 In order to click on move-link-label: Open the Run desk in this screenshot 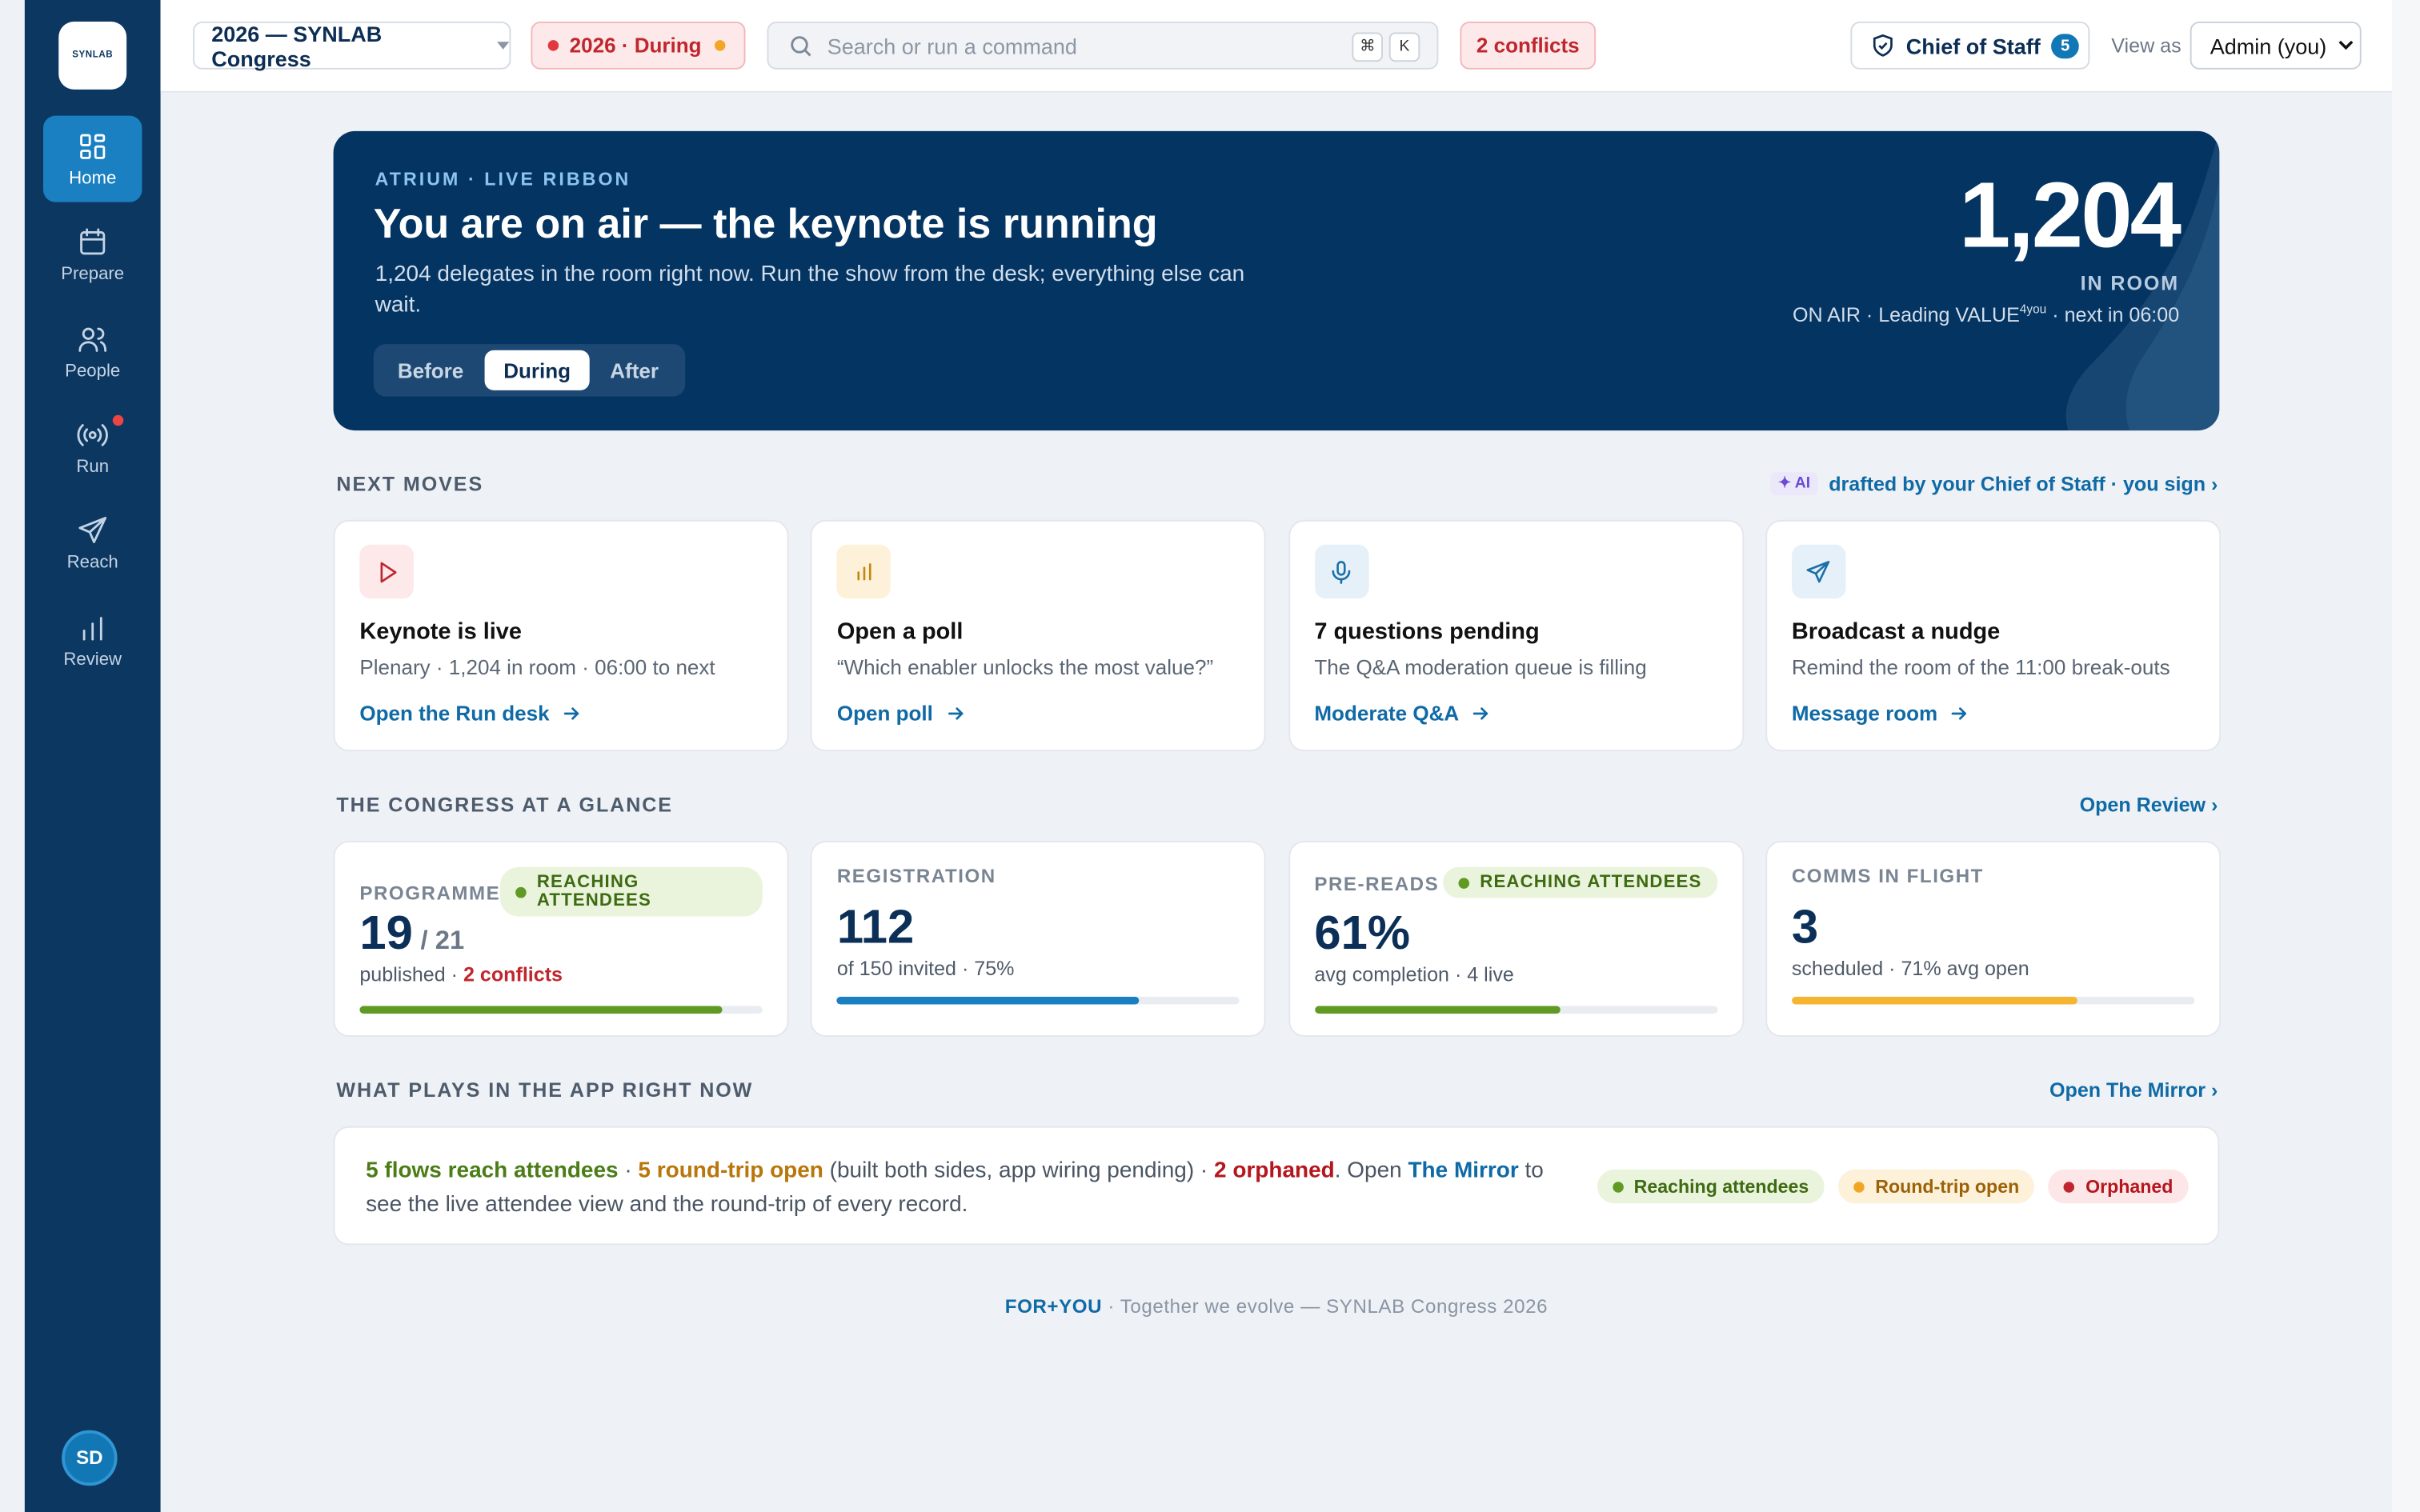, I will do `click(454, 714)`.